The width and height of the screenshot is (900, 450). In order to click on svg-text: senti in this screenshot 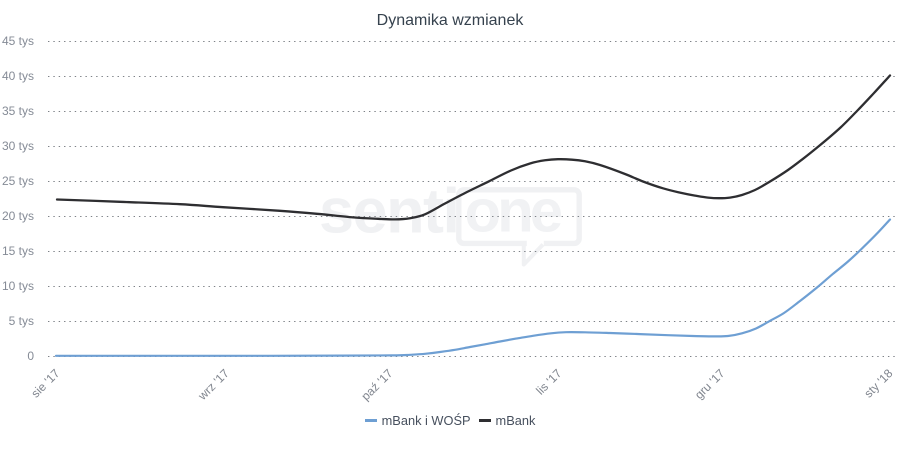, I will do `click(389, 212)`.